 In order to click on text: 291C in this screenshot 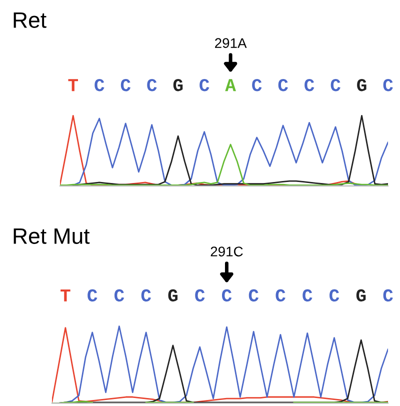, I will do `click(226, 251)`.